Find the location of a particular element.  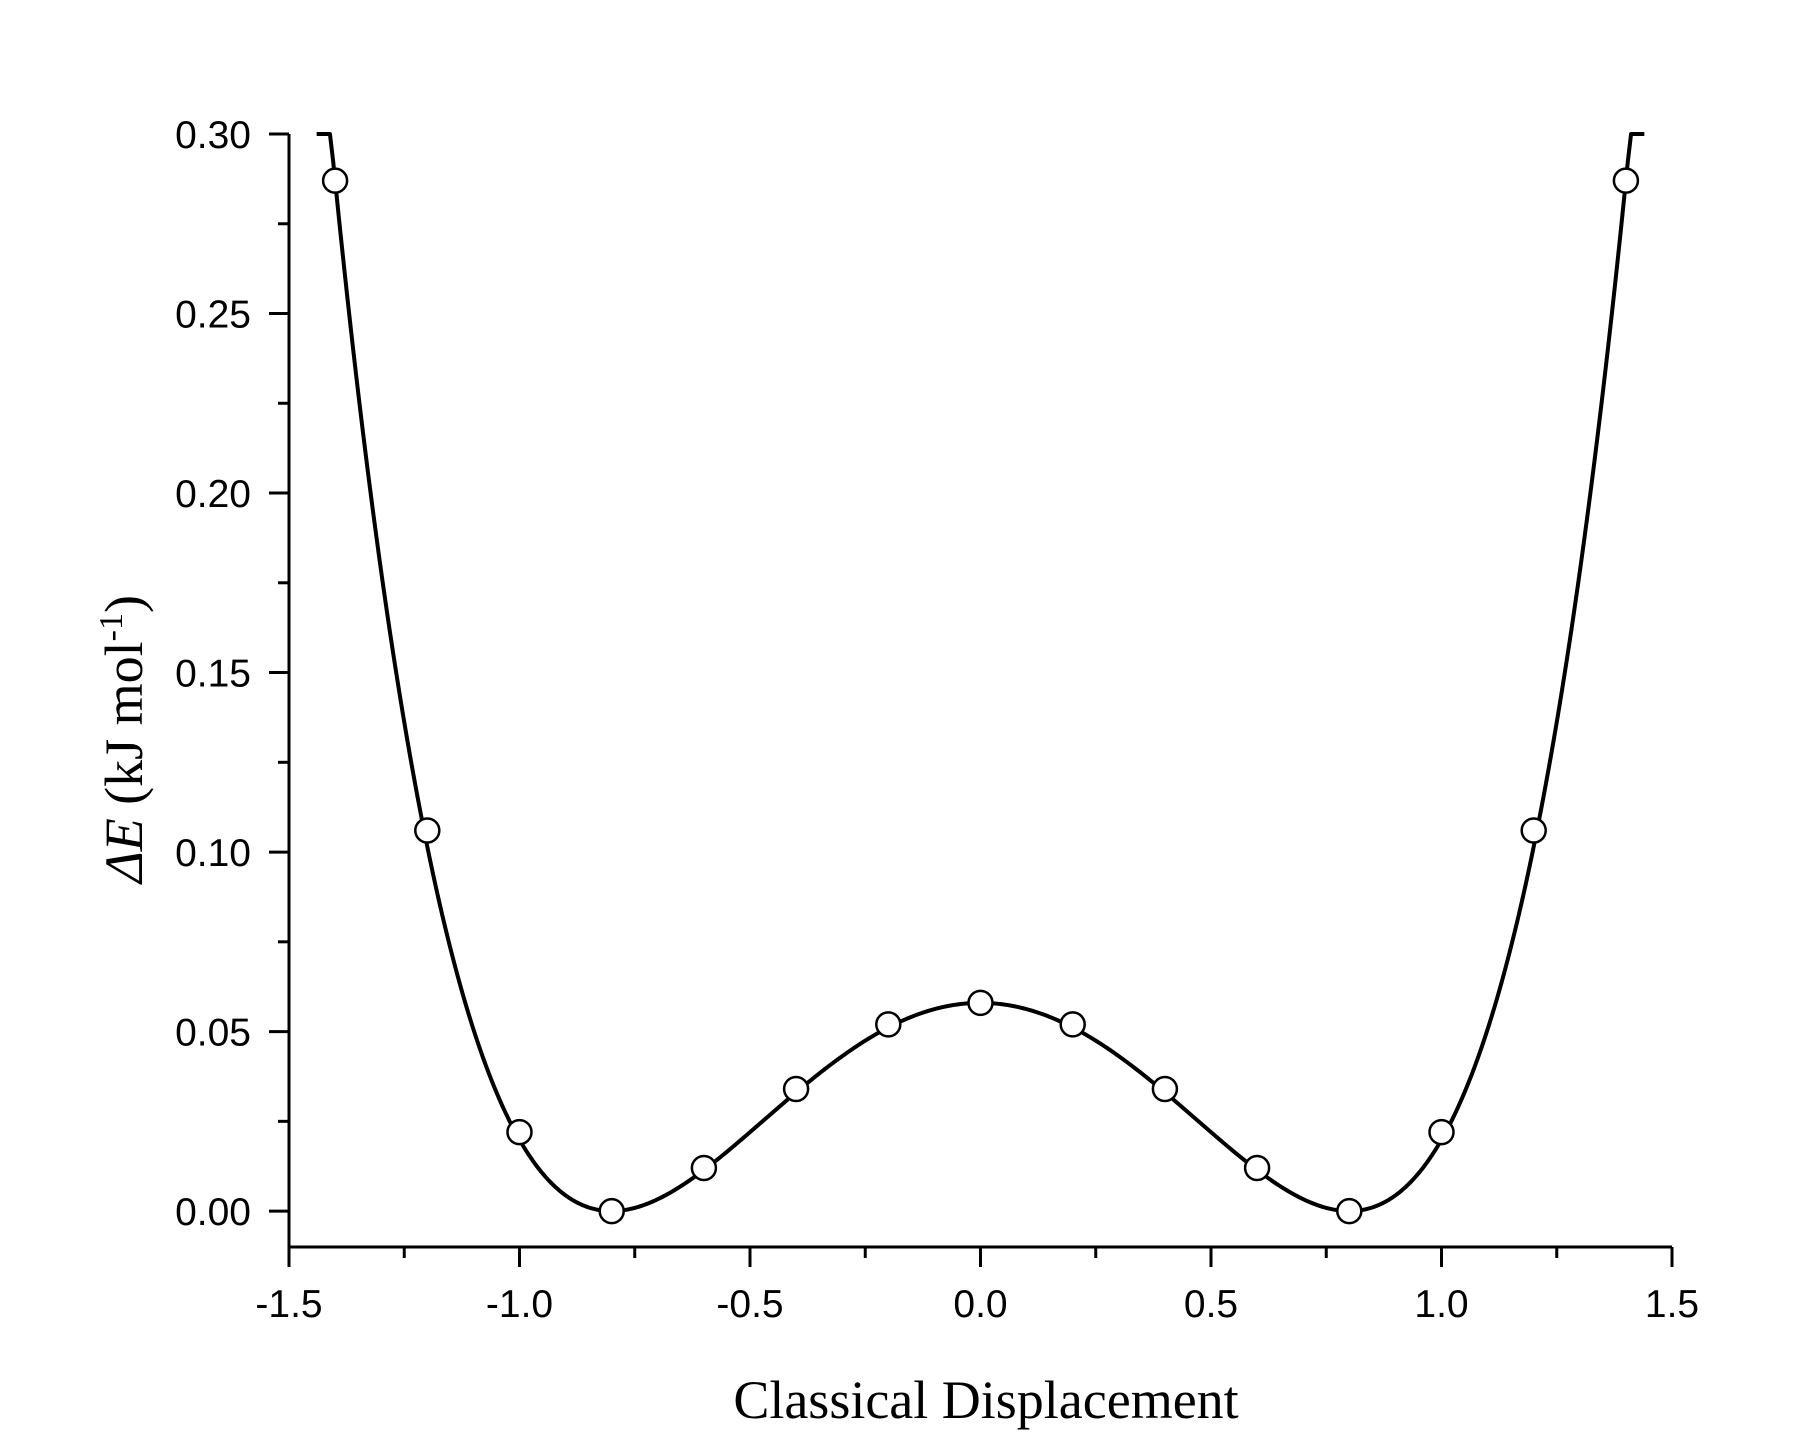

x-ticks: -1.5 -1.0 -0.5 0.0 0.5 1.0 1.5 is located at coordinates (977, 1286).